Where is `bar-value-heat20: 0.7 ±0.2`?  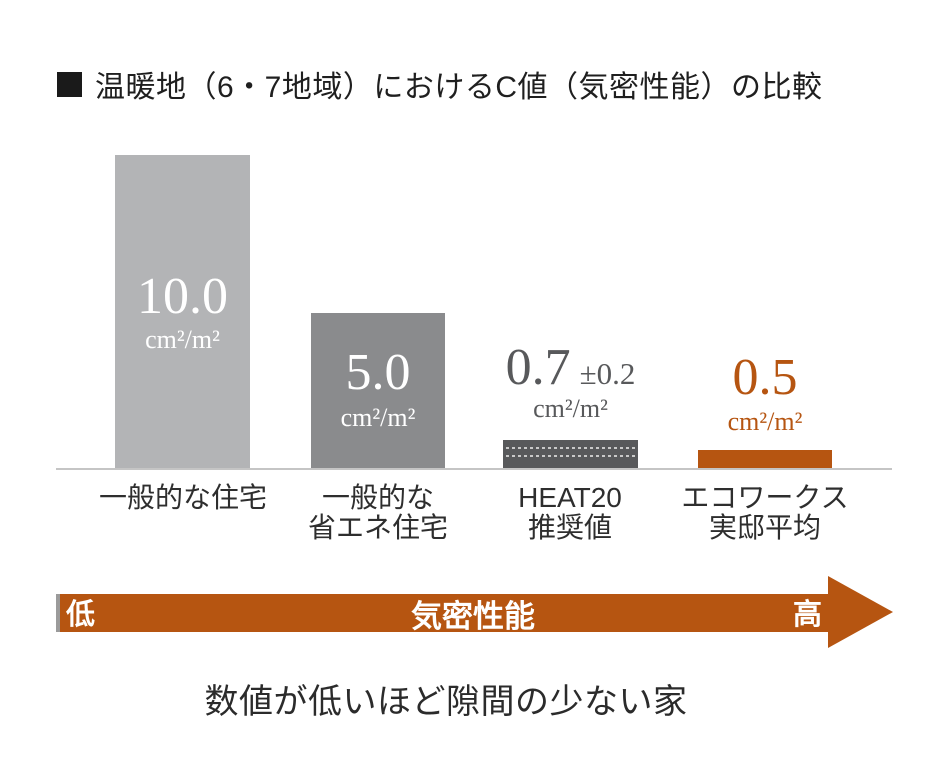
bar-value-heat20: 0.7 ±0.2 is located at coordinates (570, 368).